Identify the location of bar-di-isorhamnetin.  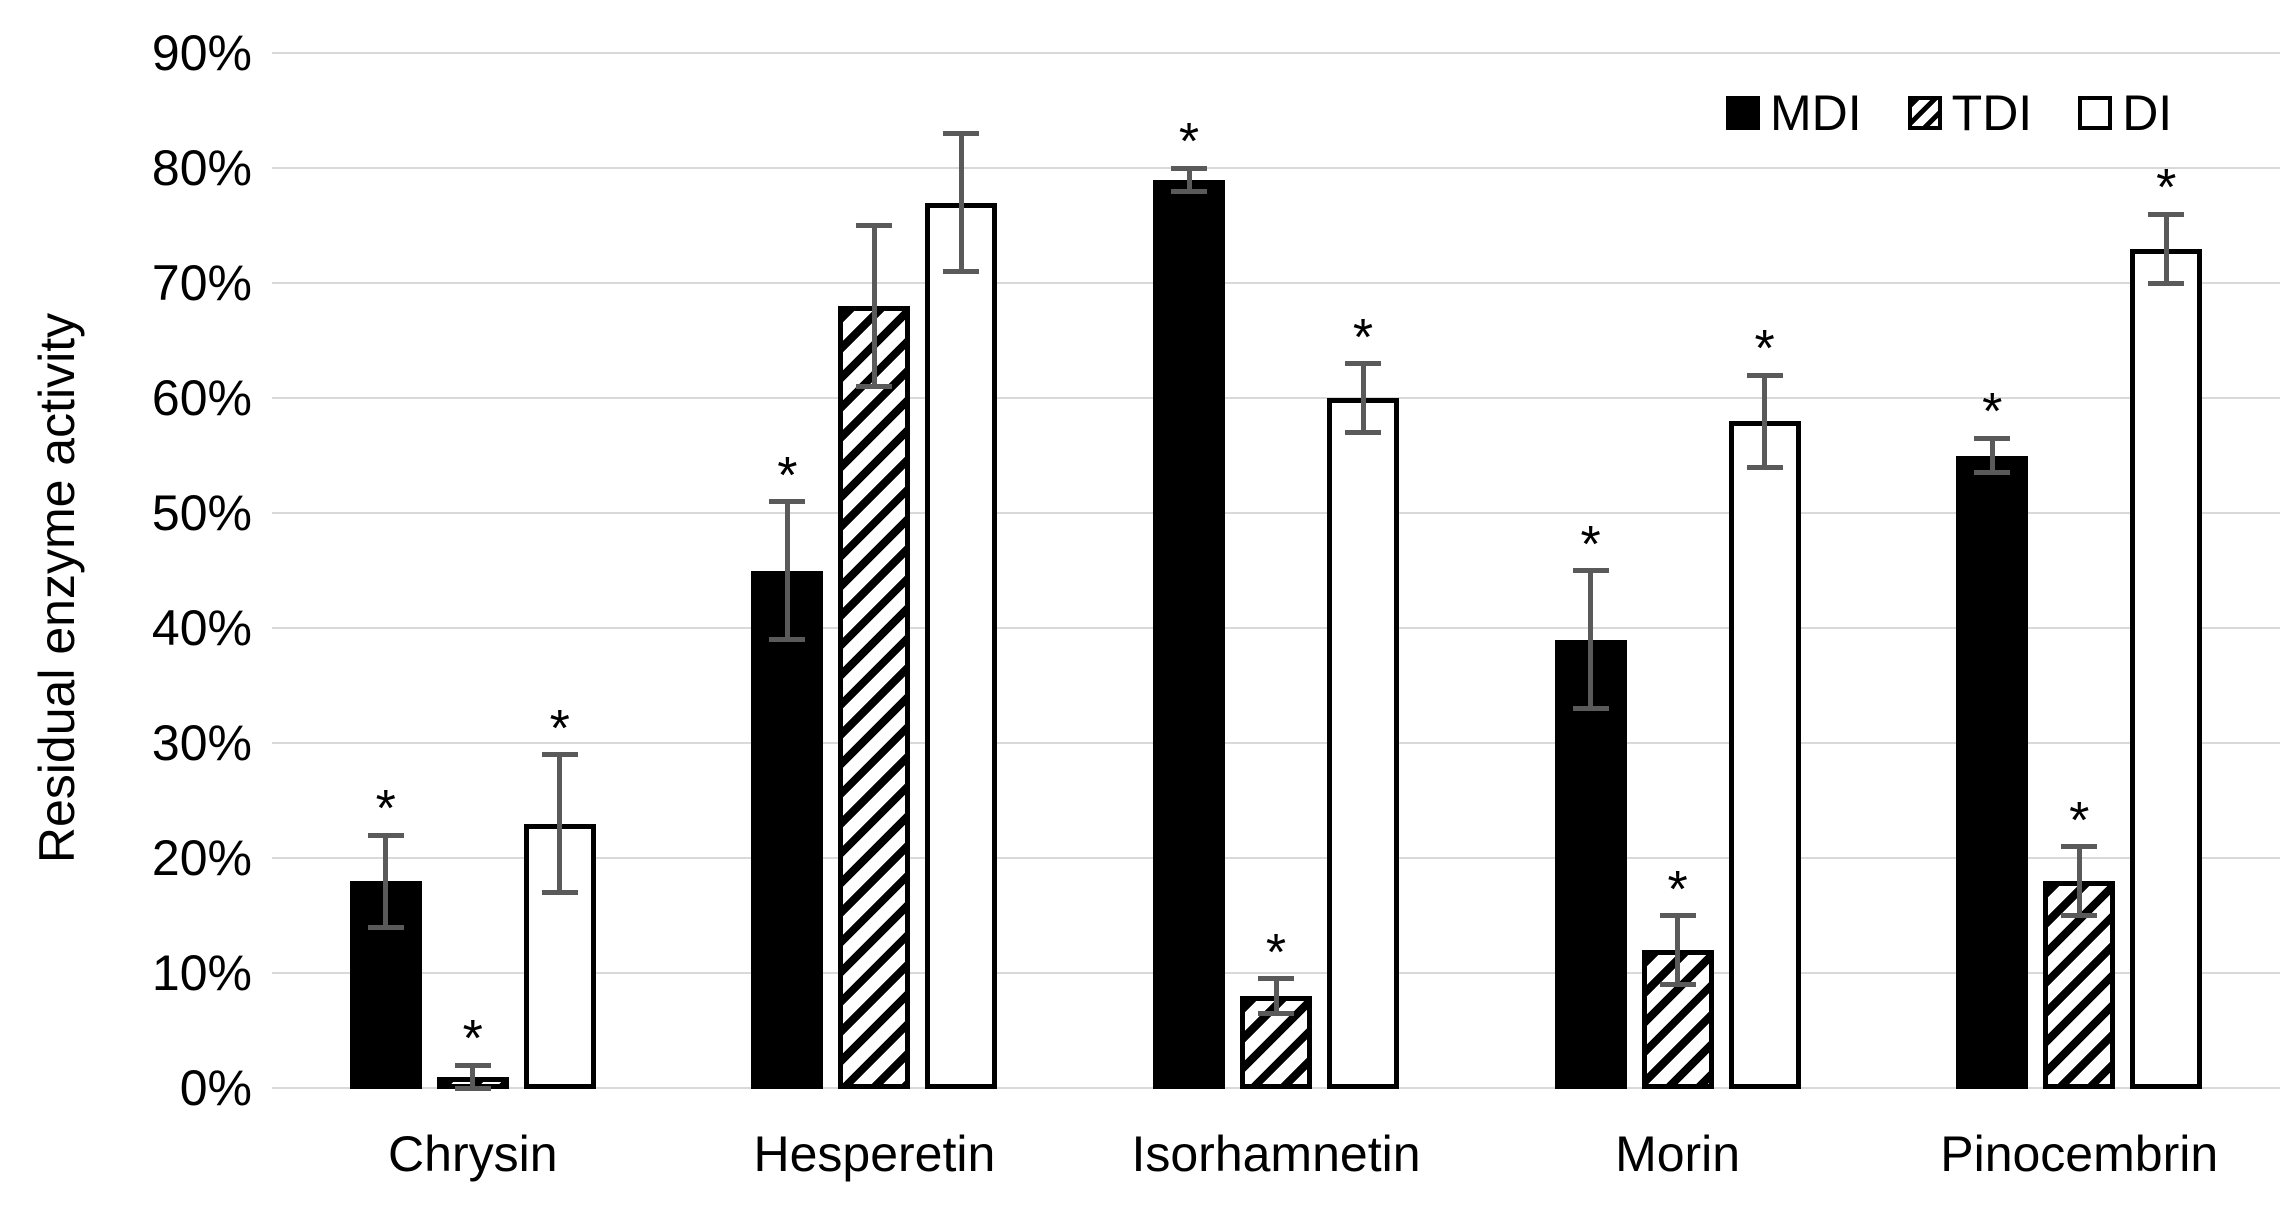
(1363, 743).